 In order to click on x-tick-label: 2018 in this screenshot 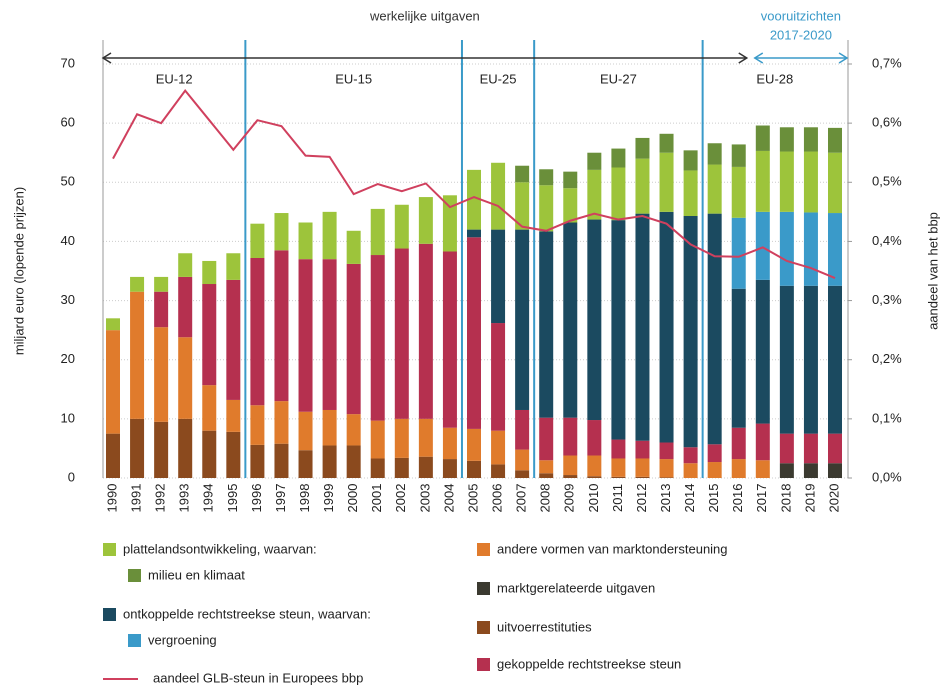, I will do `click(785, 498)`.